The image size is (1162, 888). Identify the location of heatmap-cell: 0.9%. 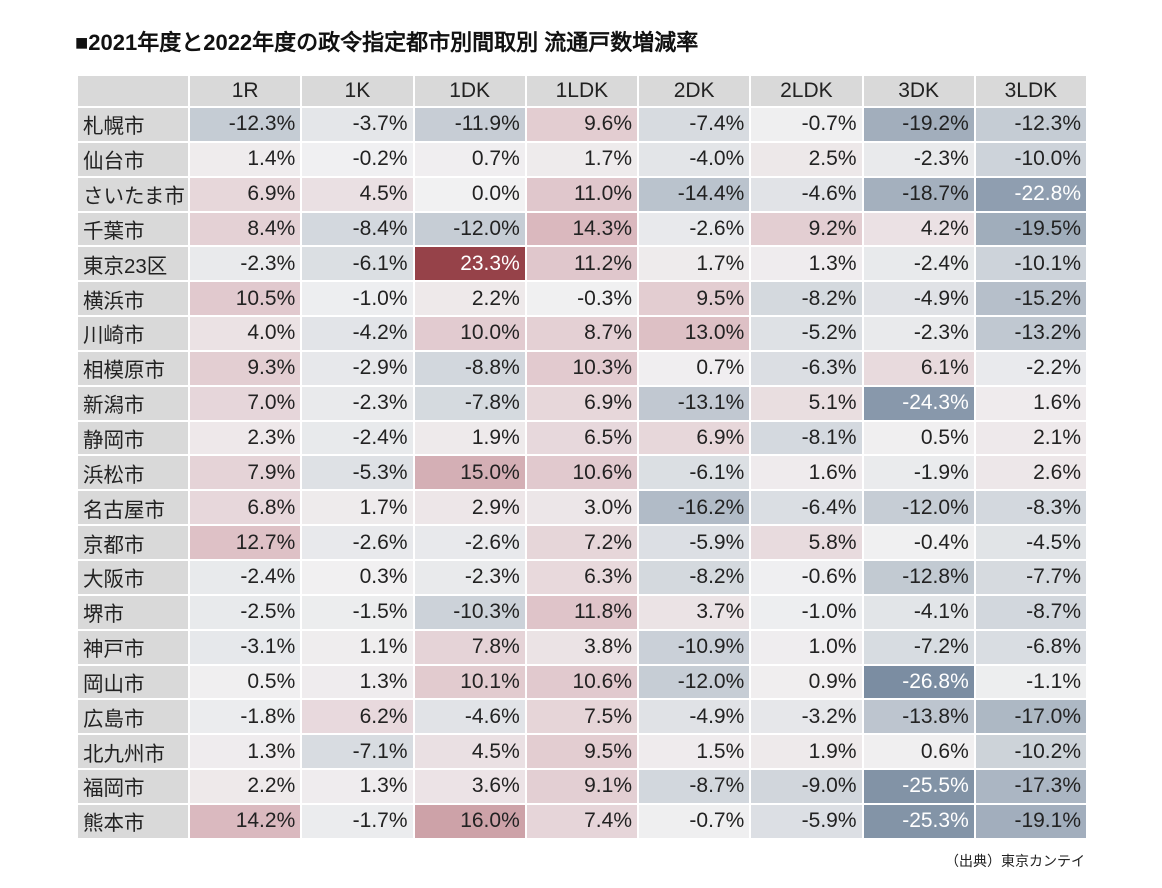
(806, 682).